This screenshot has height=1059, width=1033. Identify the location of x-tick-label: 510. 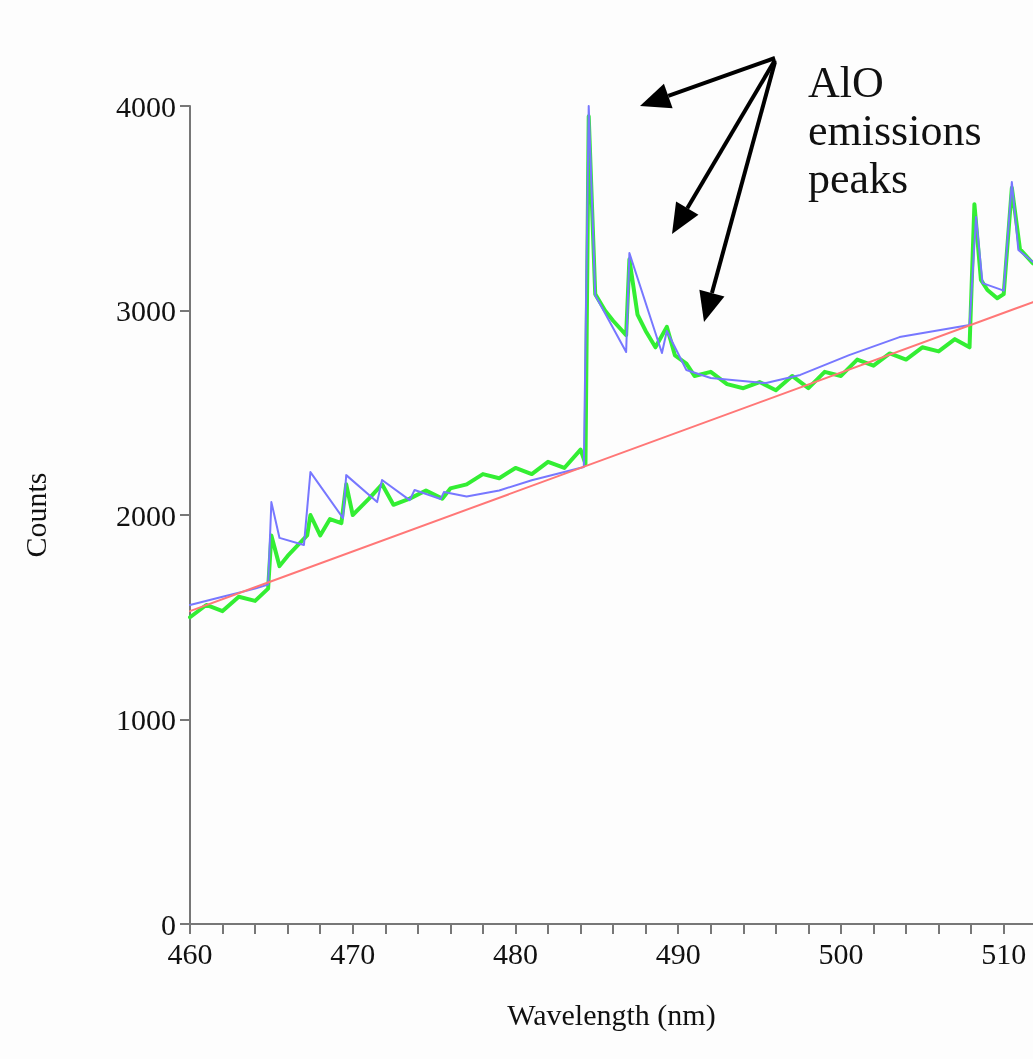
(1004, 953).